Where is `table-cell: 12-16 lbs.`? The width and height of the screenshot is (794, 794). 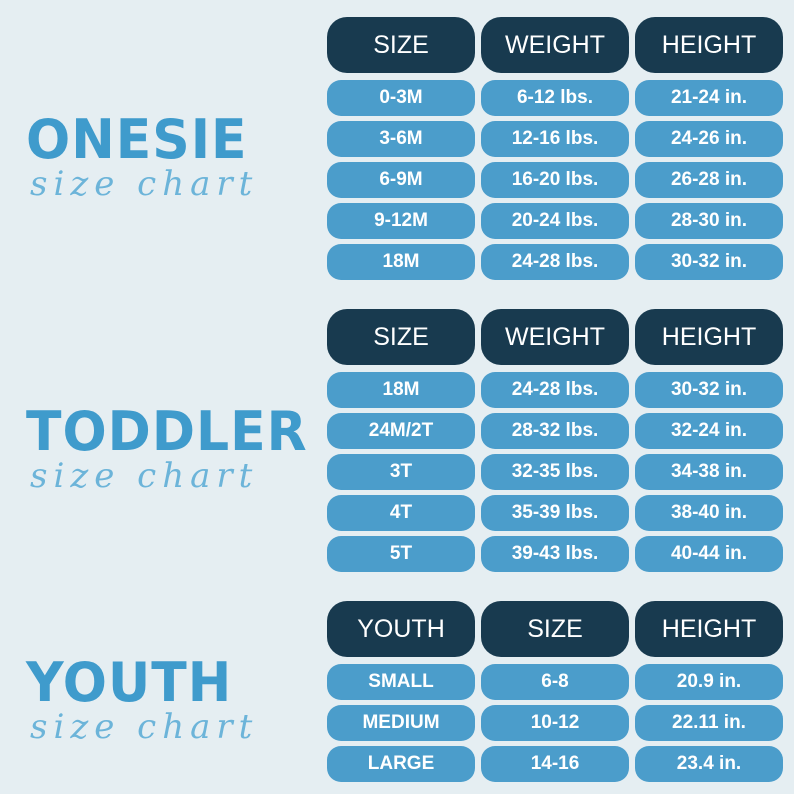
table-cell: 12-16 lbs. is located at coordinates (555, 139).